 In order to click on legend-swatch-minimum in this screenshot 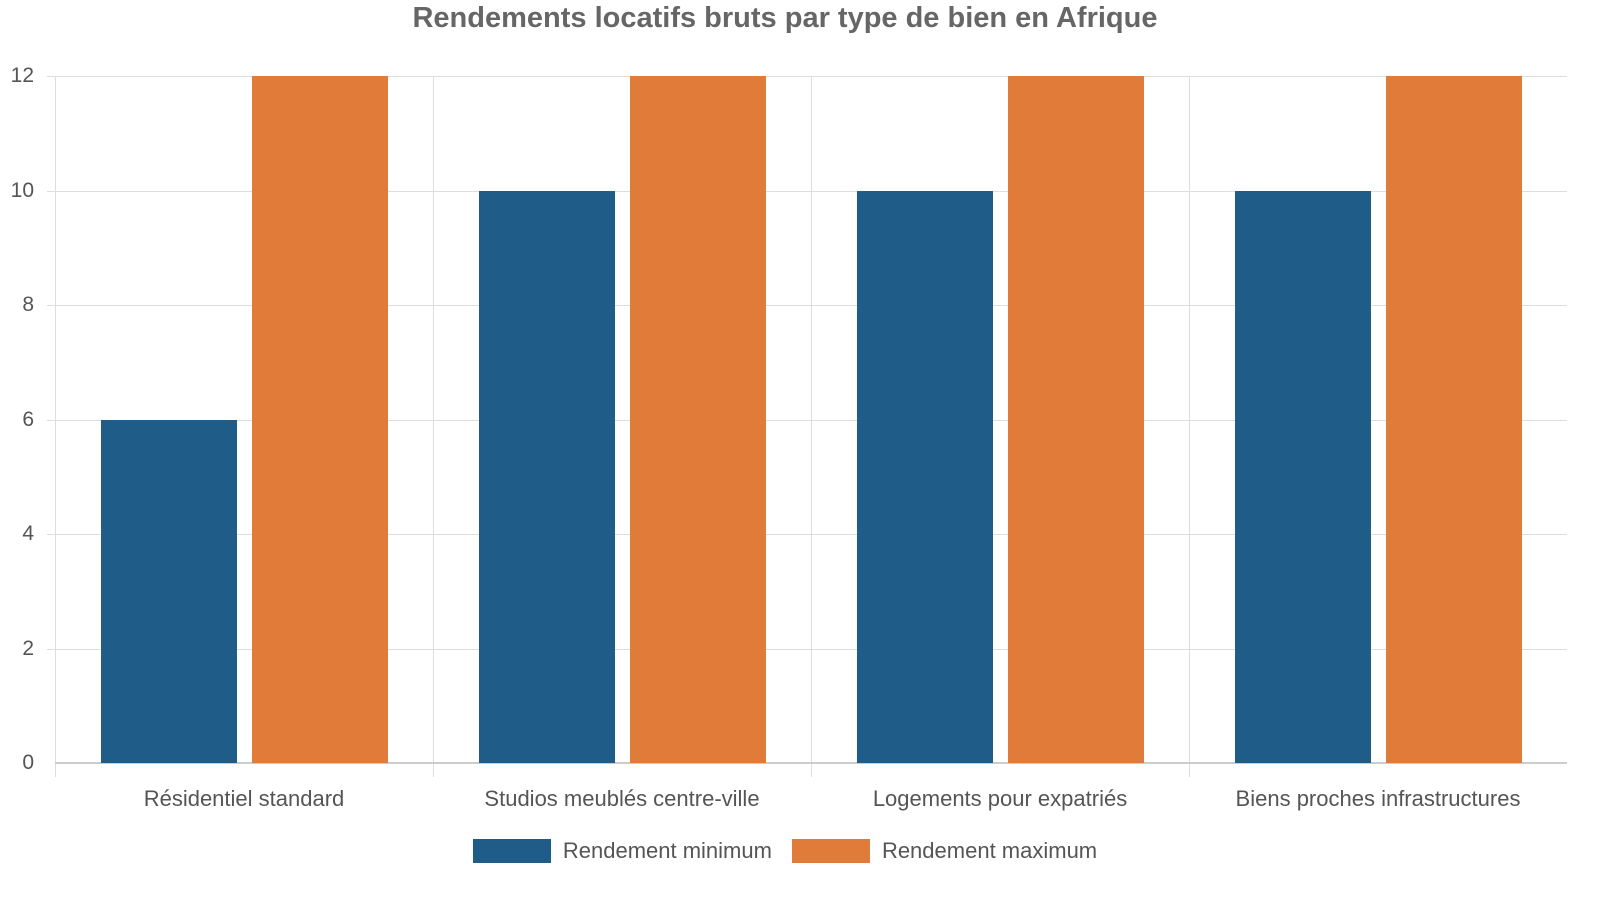, I will do `click(511, 851)`.